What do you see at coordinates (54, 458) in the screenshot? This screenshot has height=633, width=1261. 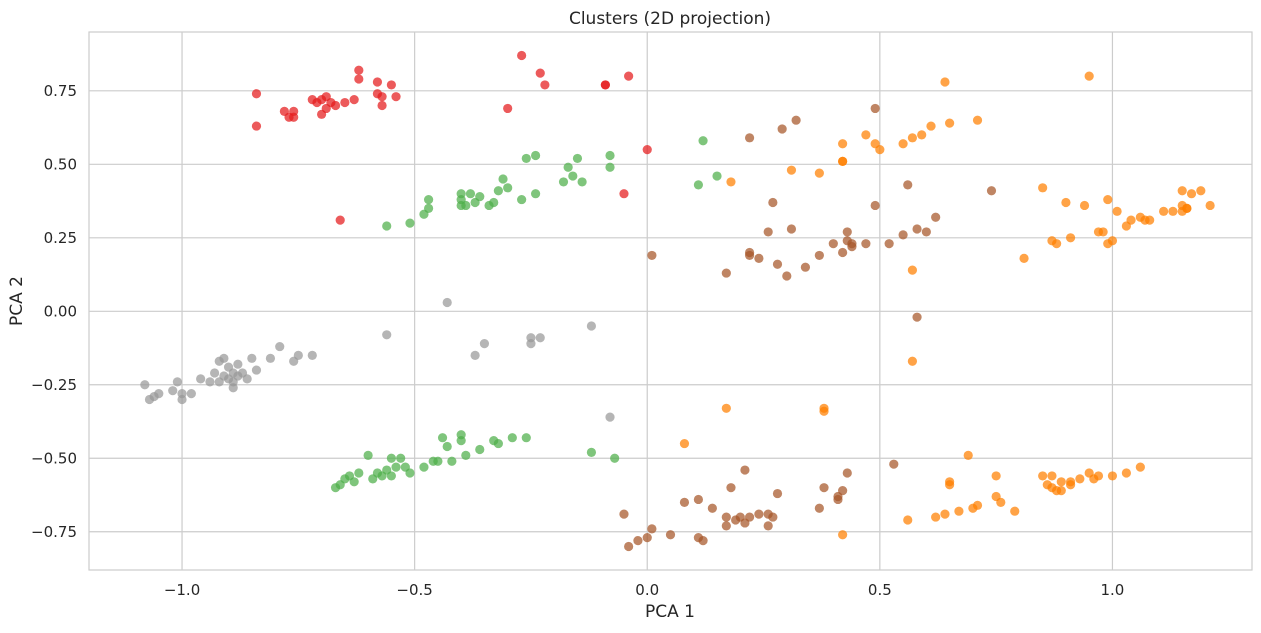 I see `y-tick-label: −0.50` at bounding box center [54, 458].